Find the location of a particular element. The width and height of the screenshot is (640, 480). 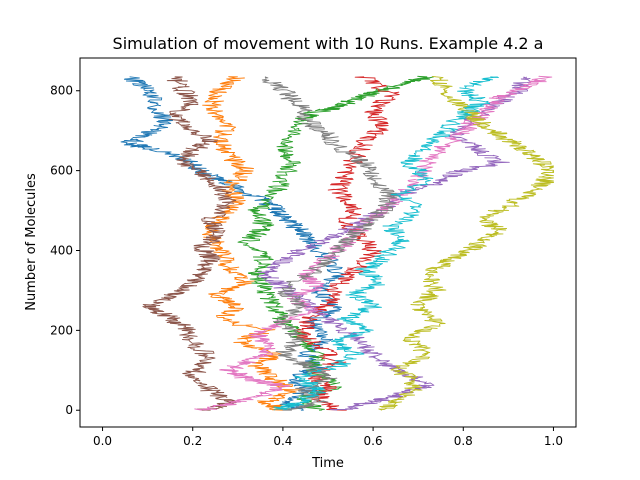

x-tick-label: 0.4 is located at coordinates (282, 441).